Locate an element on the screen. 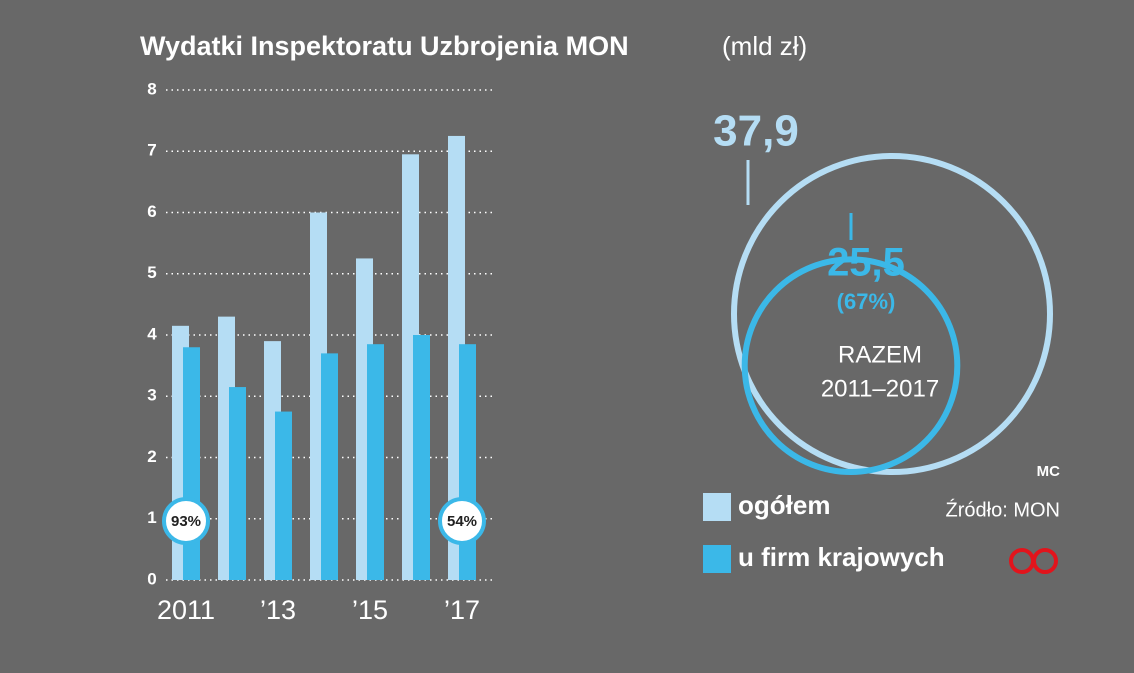 The image size is (1134, 673). y-tick-label: 0 is located at coordinates (151, 578).